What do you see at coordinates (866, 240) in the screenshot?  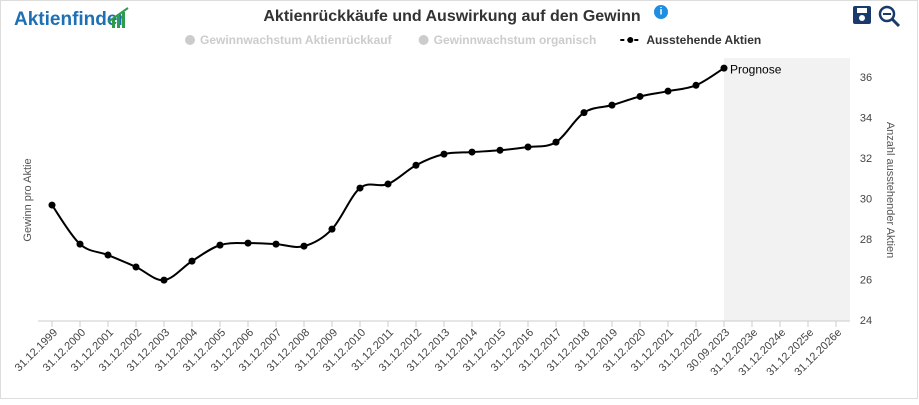 I see `y2-tick-label: 28` at bounding box center [866, 240].